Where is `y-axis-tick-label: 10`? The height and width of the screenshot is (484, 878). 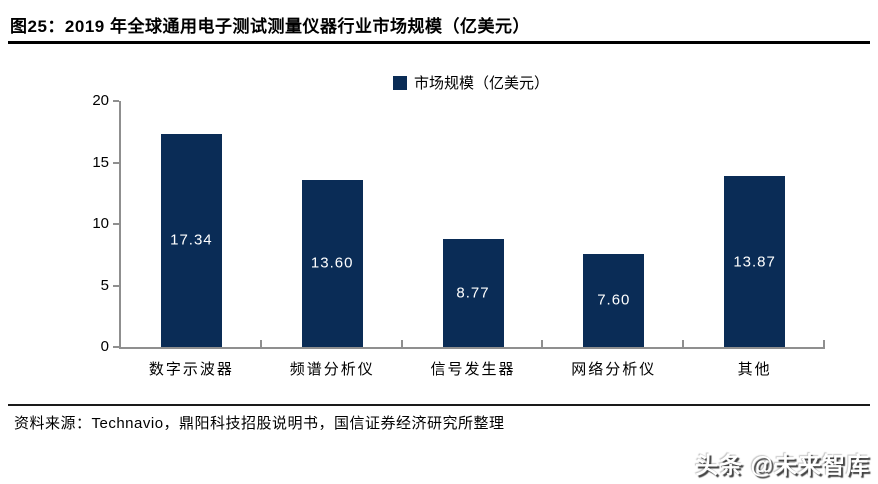 y-axis-tick-label: 10 is located at coordinates (100, 223).